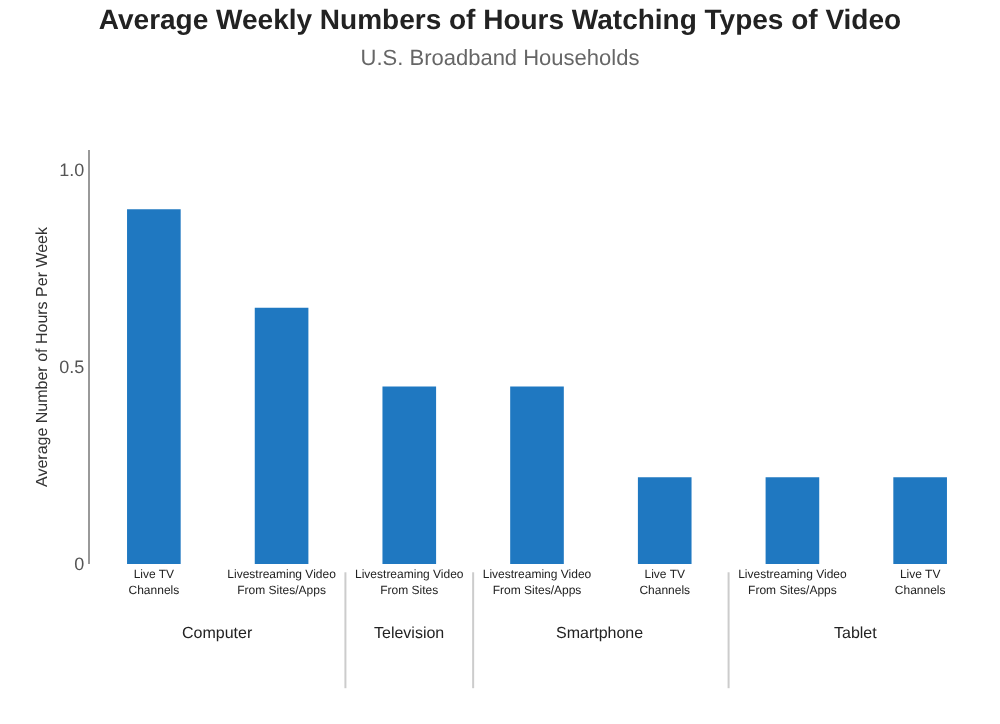 This screenshot has width=1000, height=724. Describe the element at coordinates (500, 59) in the screenshot. I see `chart-subtitle: U.S. Broadband Households` at that location.